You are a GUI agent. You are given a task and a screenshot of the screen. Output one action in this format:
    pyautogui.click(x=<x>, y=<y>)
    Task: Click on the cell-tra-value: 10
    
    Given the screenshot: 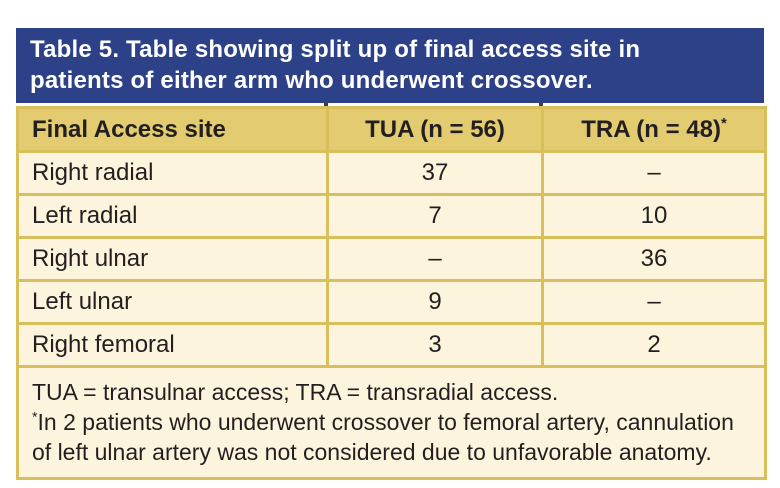 What is the action you would take?
    pyautogui.click(x=654, y=216)
    